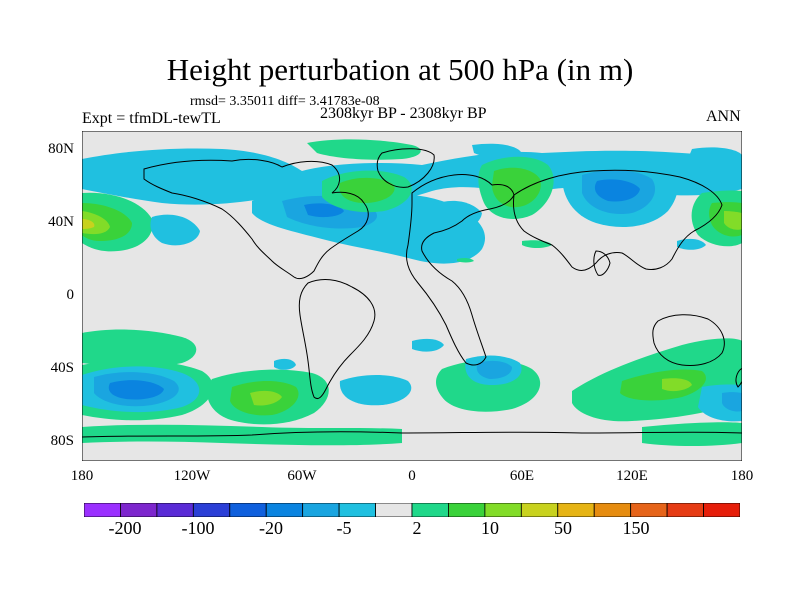 The height and width of the screenshot is (600, 800). What do you see at coordinates (440, 375) in the screenshot?
I see `contour-region-south-atlantic` at bounding box center [440, 375].